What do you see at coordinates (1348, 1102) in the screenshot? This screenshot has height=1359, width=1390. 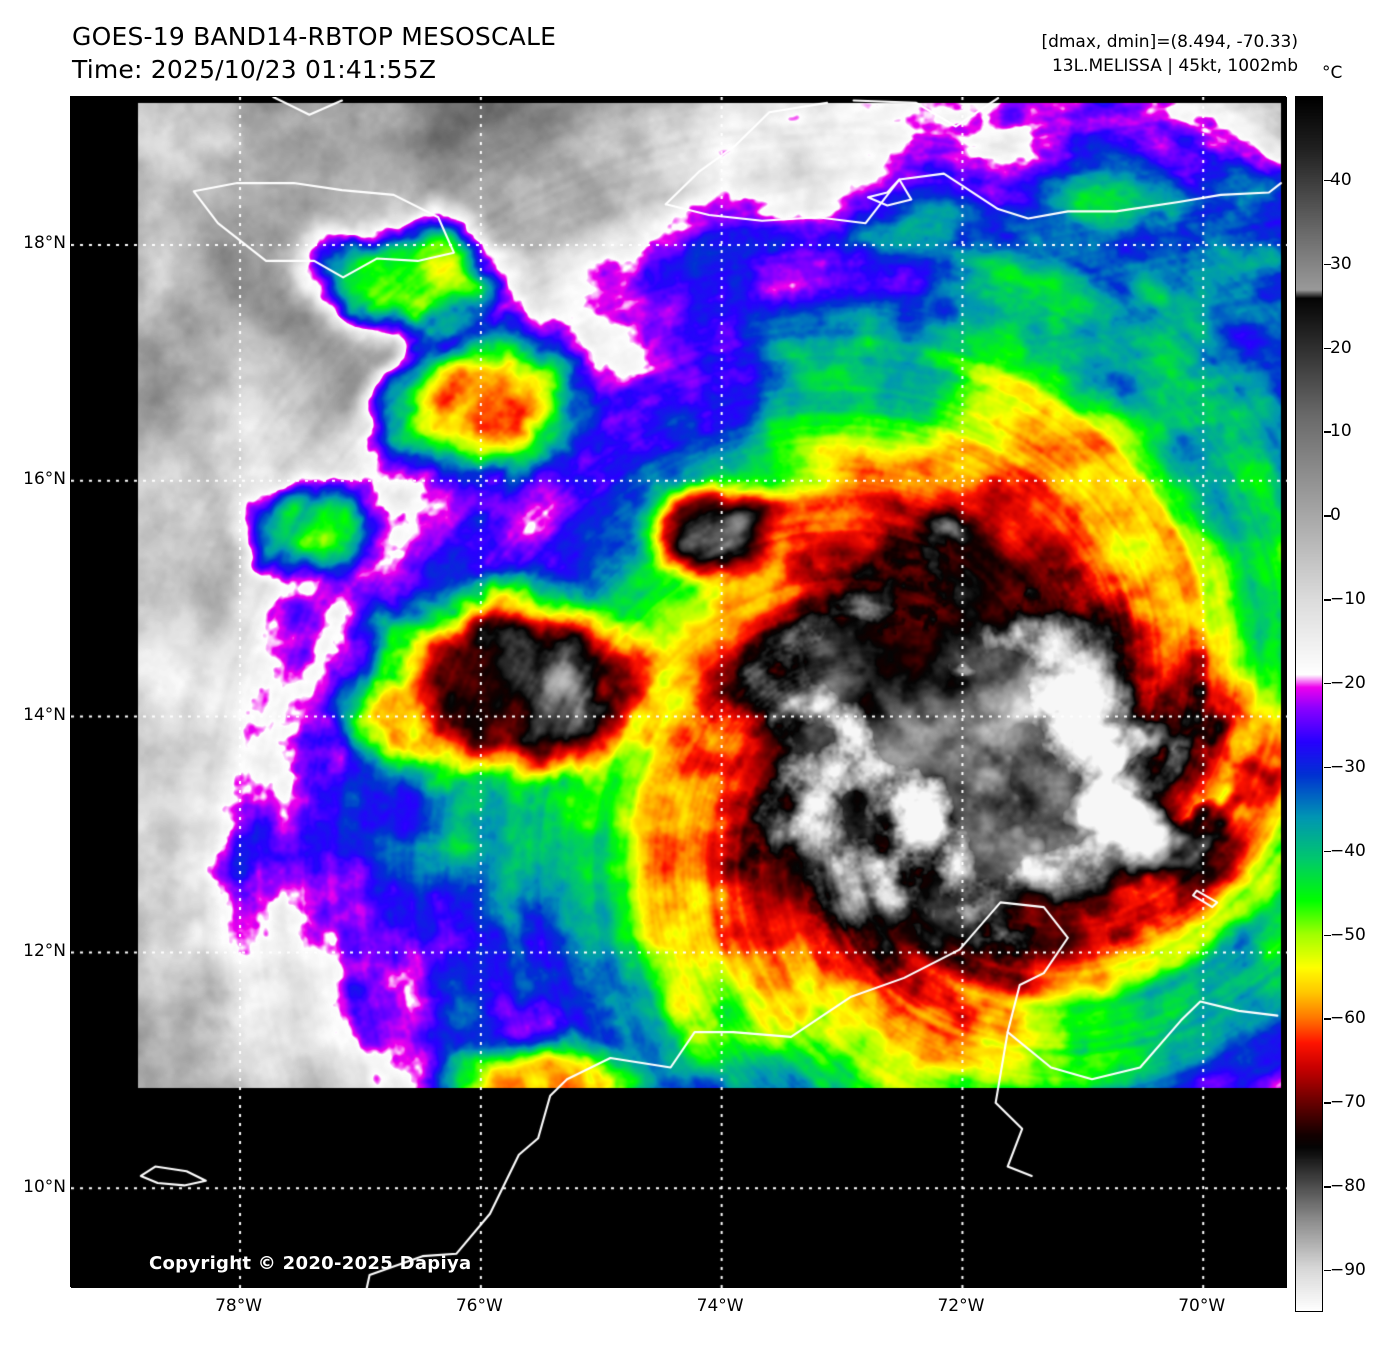 I see `colorbar-tick-label-11: −70` at bounding box center [1348, 1102].